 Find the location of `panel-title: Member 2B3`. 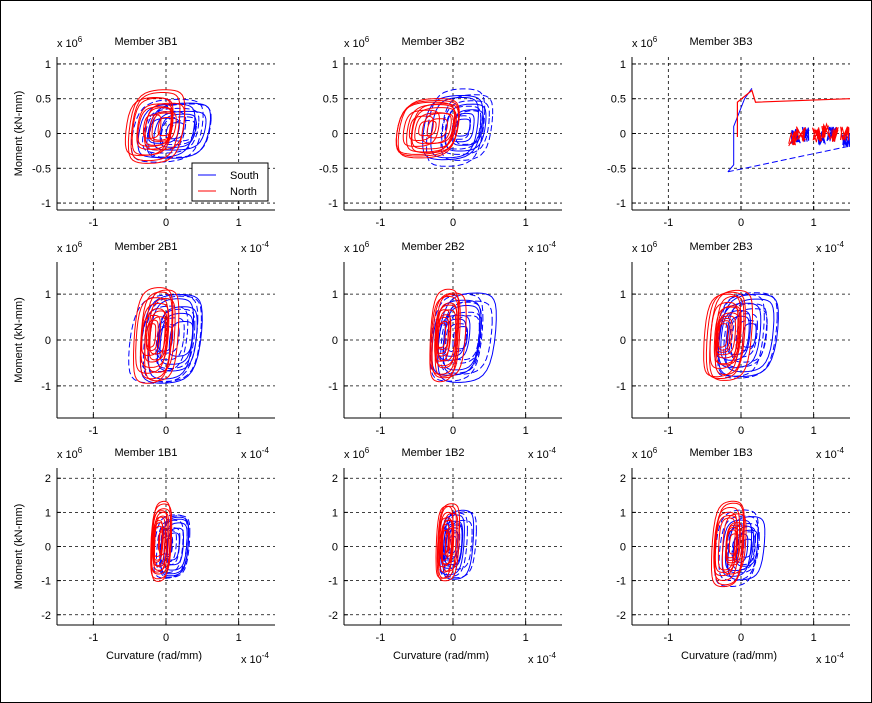

panel-title: Member 2B3 is located at coordinates (721, 247).